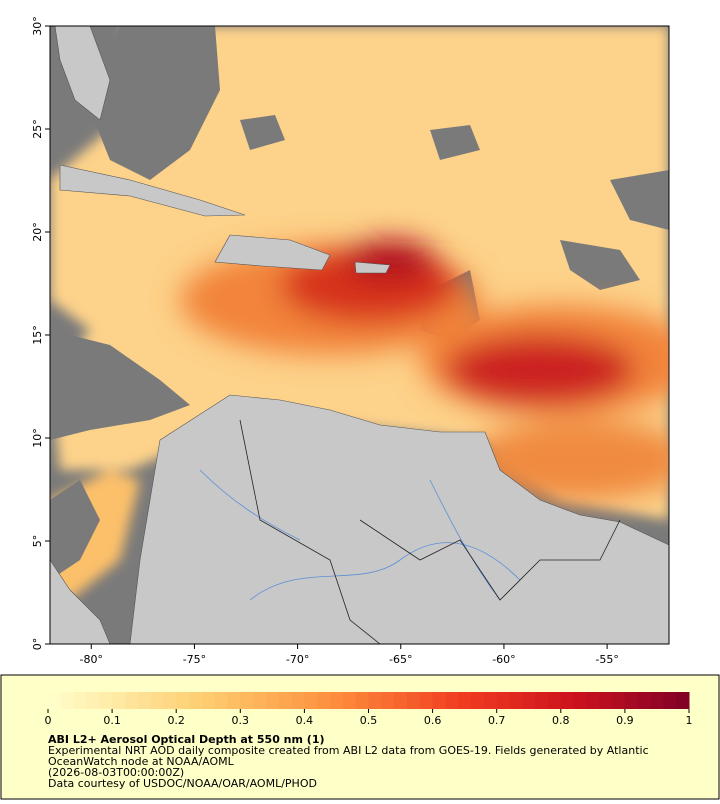 The width and height of the screenshot is (720, 804). I want to click on x-tick-label: -70°, so click(297, 659).